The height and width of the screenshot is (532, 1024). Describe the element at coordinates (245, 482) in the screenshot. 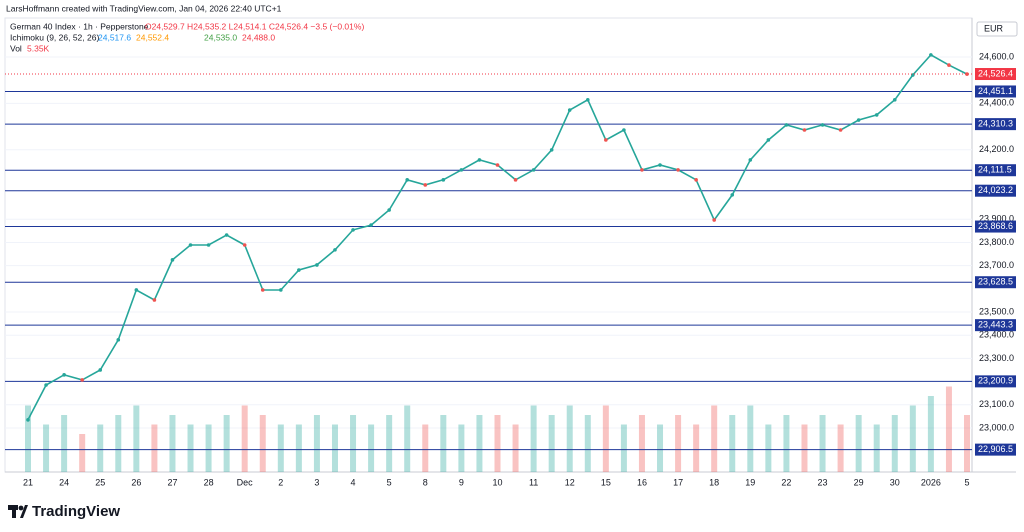

I see `x-tick-label: Dec` at that location.